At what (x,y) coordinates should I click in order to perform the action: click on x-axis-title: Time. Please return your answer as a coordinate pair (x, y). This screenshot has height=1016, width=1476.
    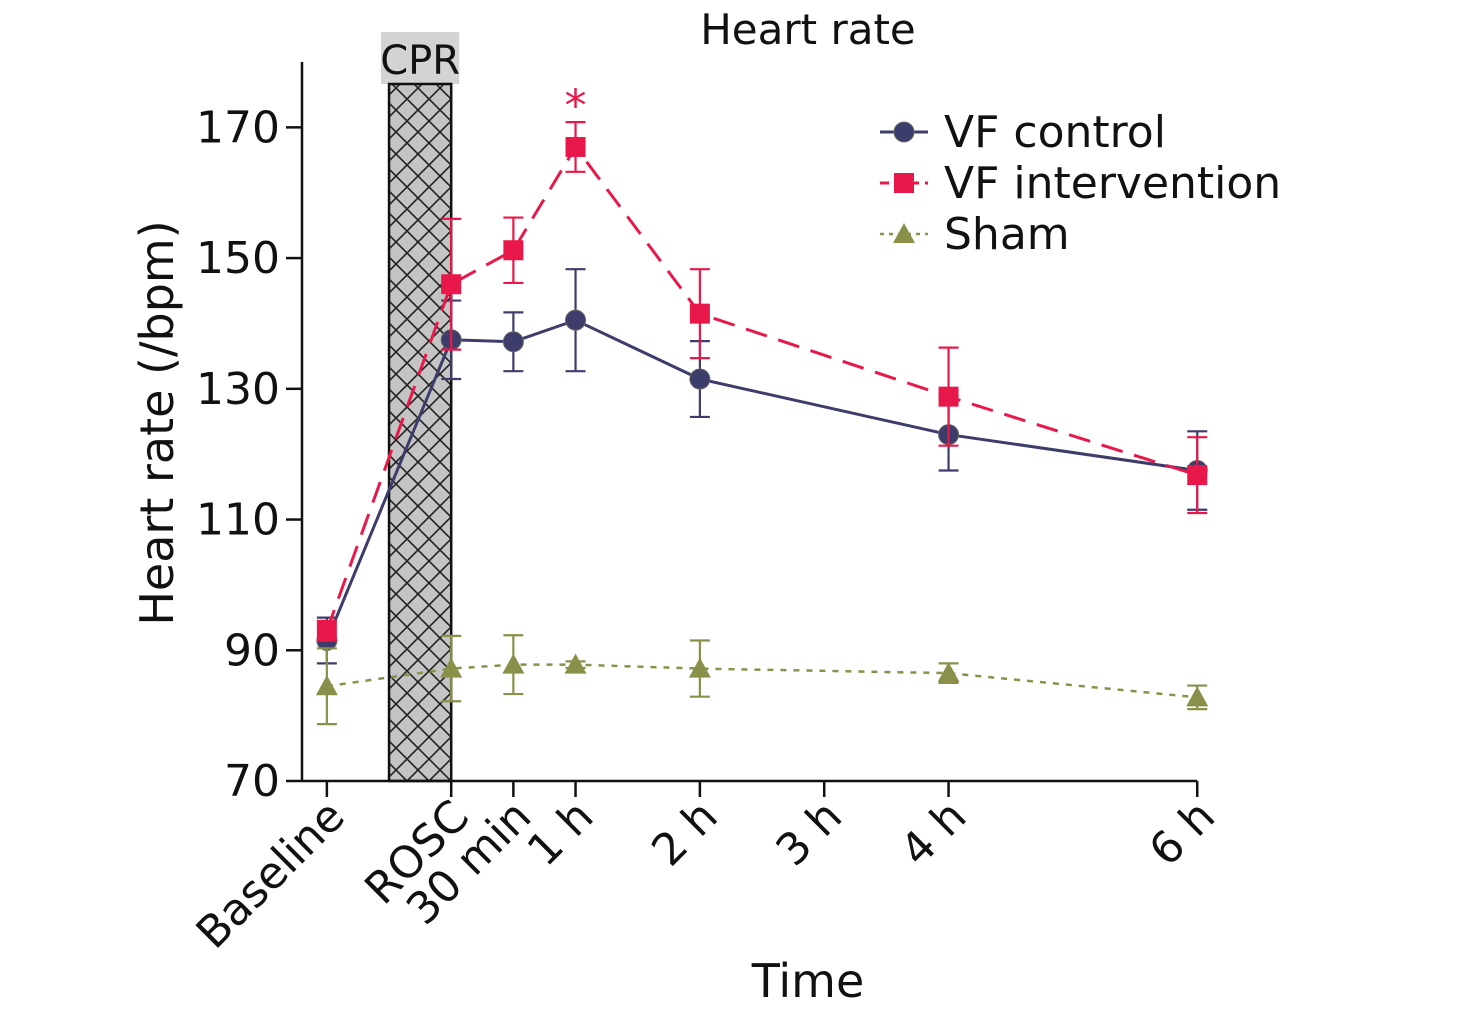
    Looking at the image, I should click on (808, 981).